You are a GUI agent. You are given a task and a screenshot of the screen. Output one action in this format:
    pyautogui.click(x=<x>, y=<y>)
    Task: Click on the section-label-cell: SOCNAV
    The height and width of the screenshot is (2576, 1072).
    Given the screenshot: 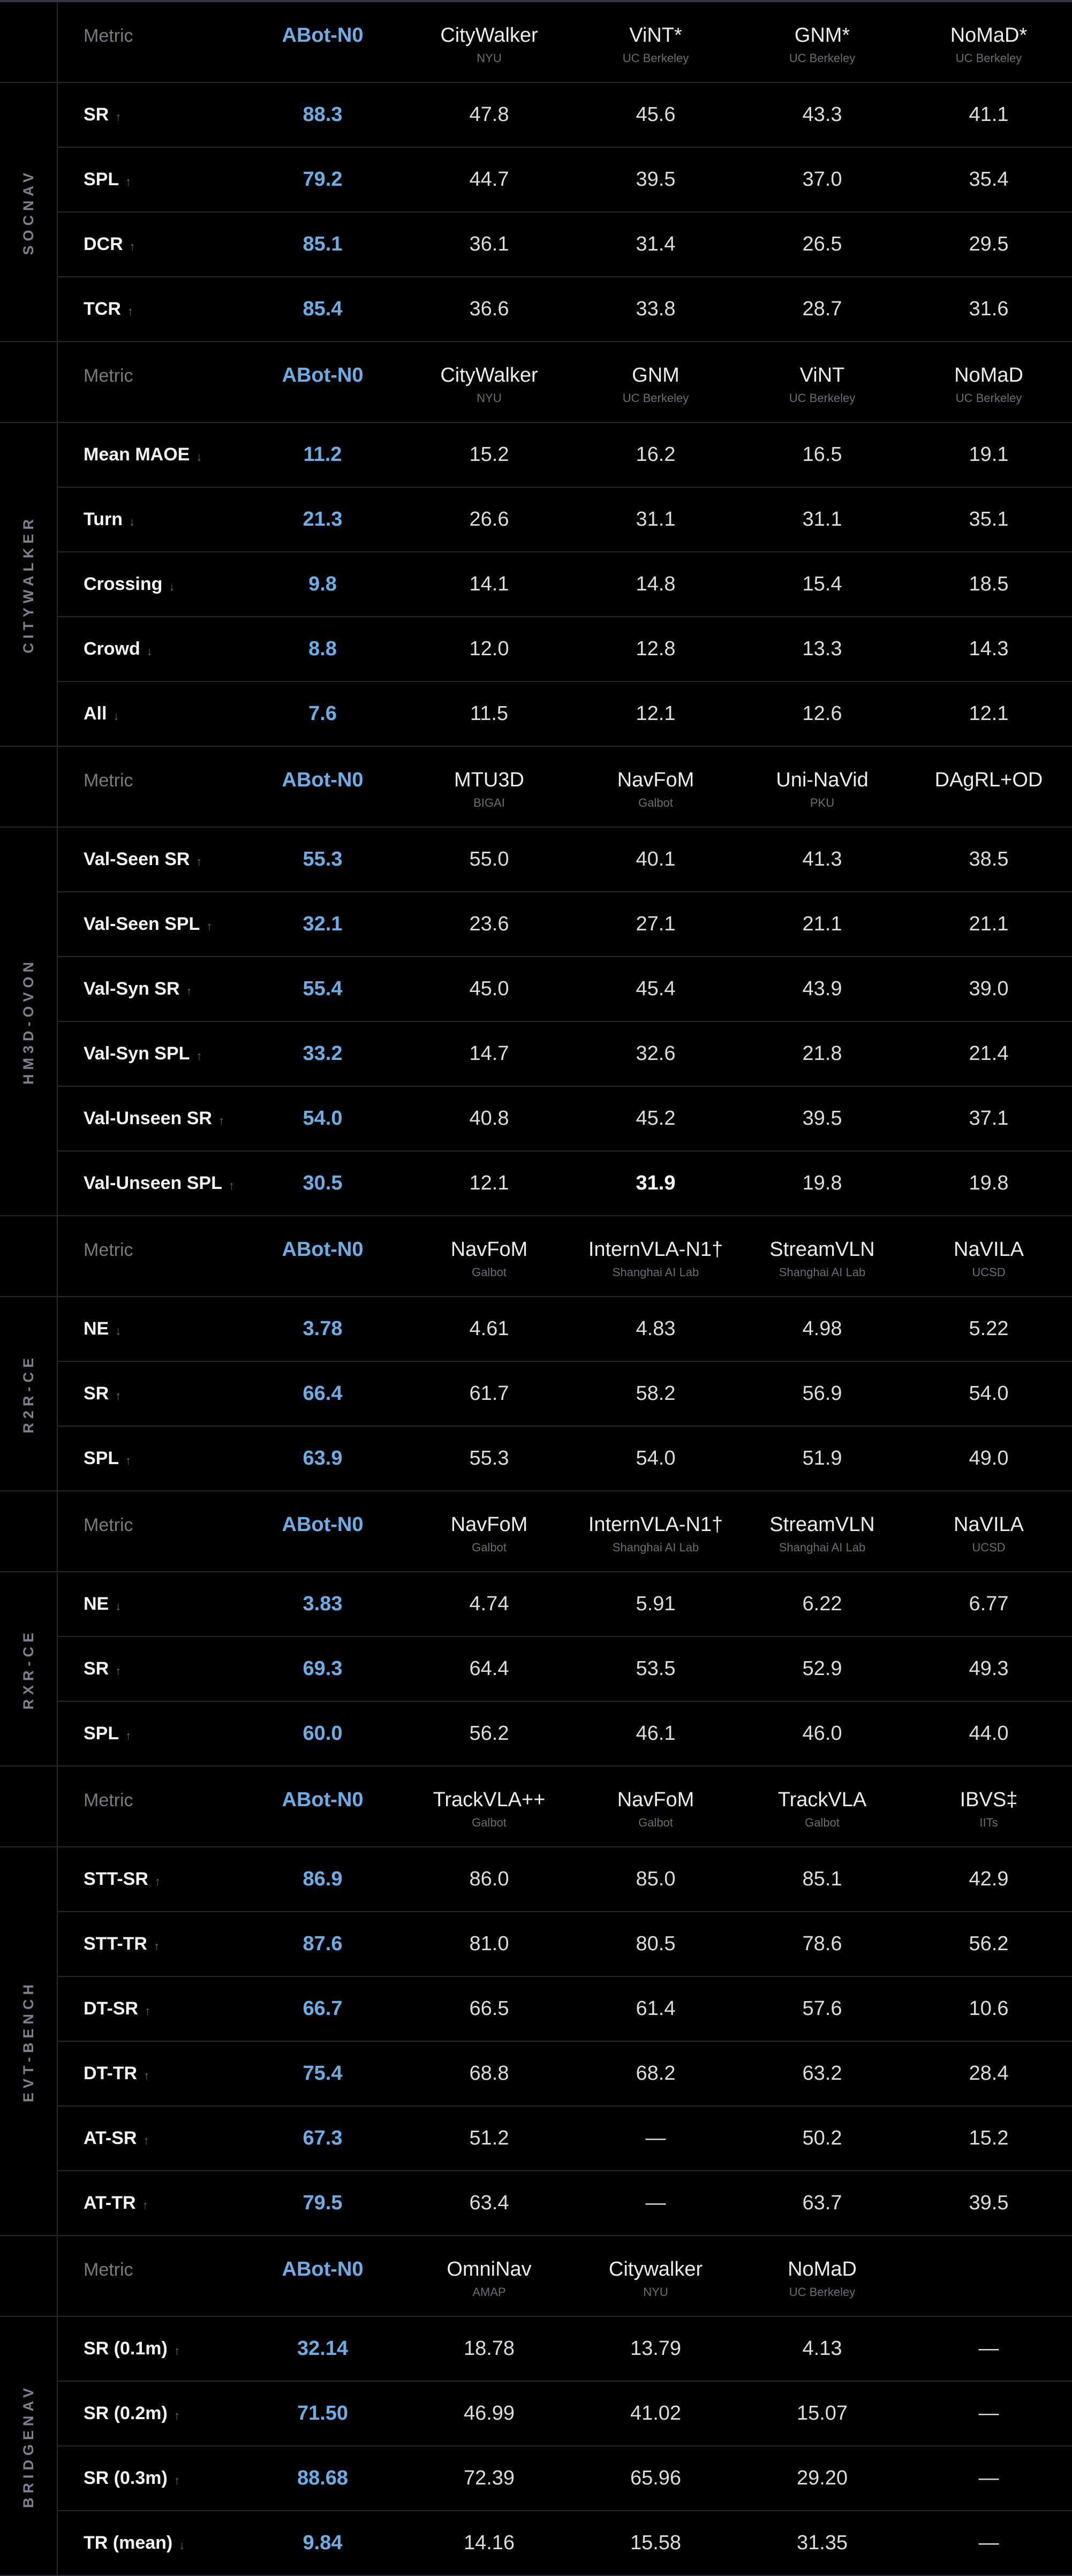 What is the action you would take?
    pyautogui.click(x=29, y=212)
    